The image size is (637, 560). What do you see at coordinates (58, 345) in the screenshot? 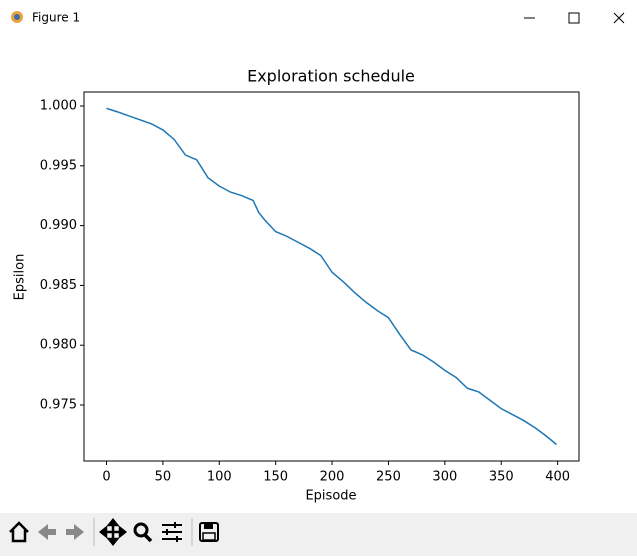
I see `y-tick-label: 0.980` at bounding box center [58, 345].